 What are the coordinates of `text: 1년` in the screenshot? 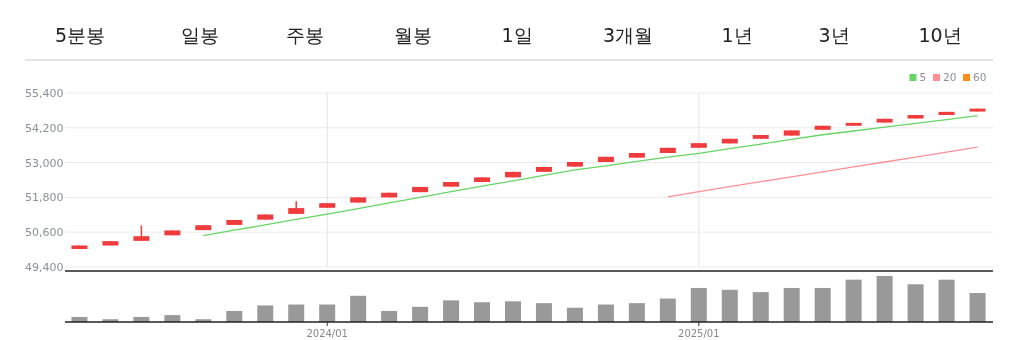 It's located at (737, 35).